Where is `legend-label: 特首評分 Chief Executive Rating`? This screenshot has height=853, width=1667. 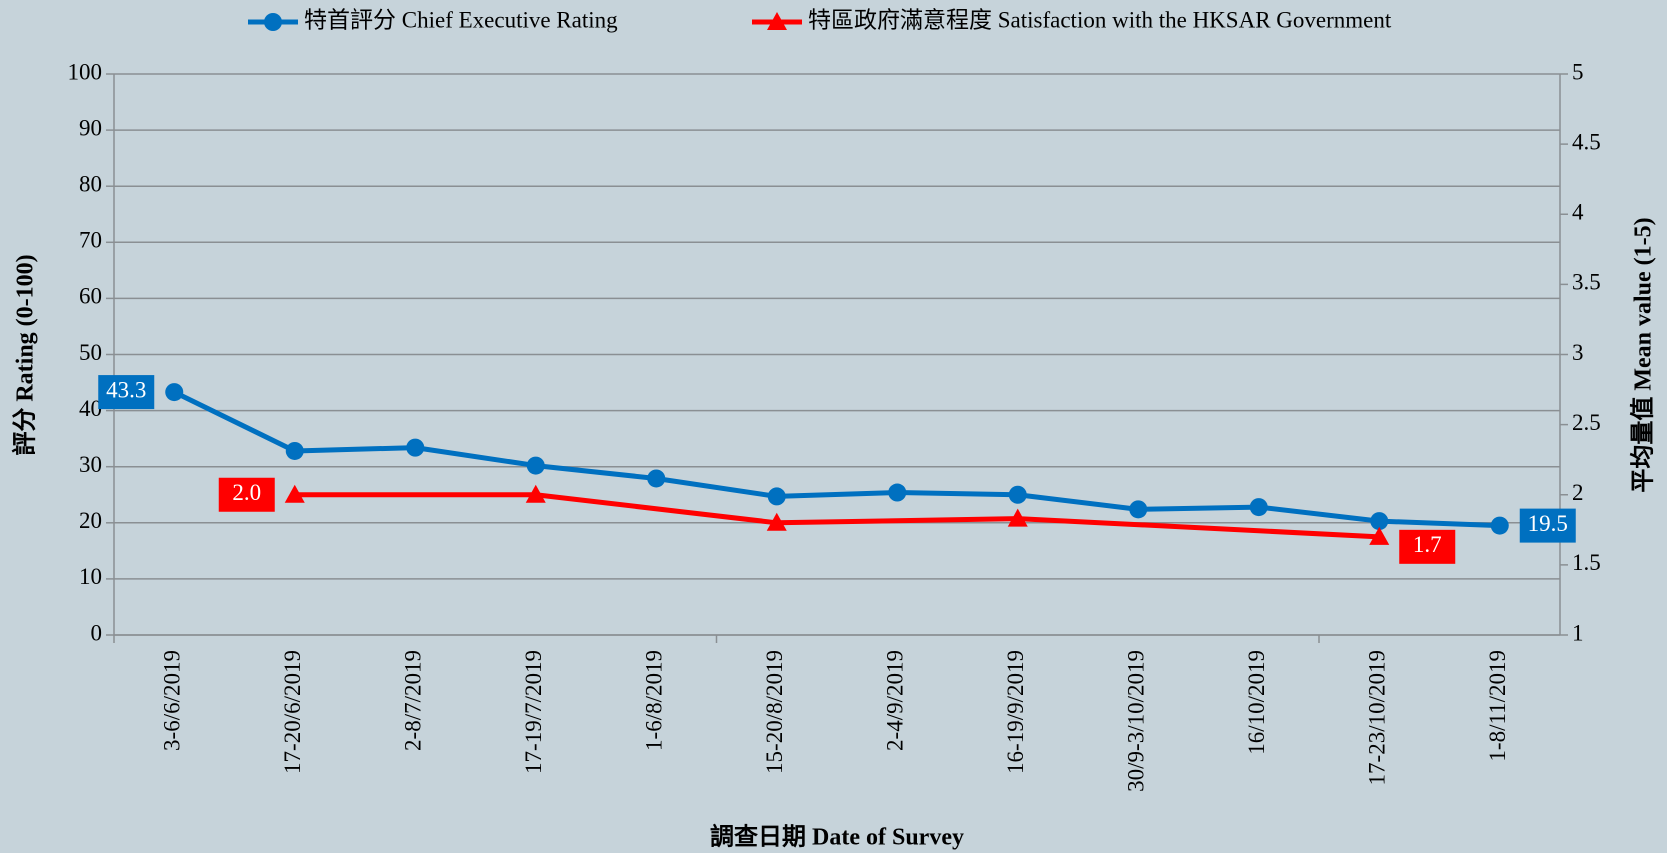
legend-label: 特首評分 Chief Executive Rating is located at coordinates (461, 19).